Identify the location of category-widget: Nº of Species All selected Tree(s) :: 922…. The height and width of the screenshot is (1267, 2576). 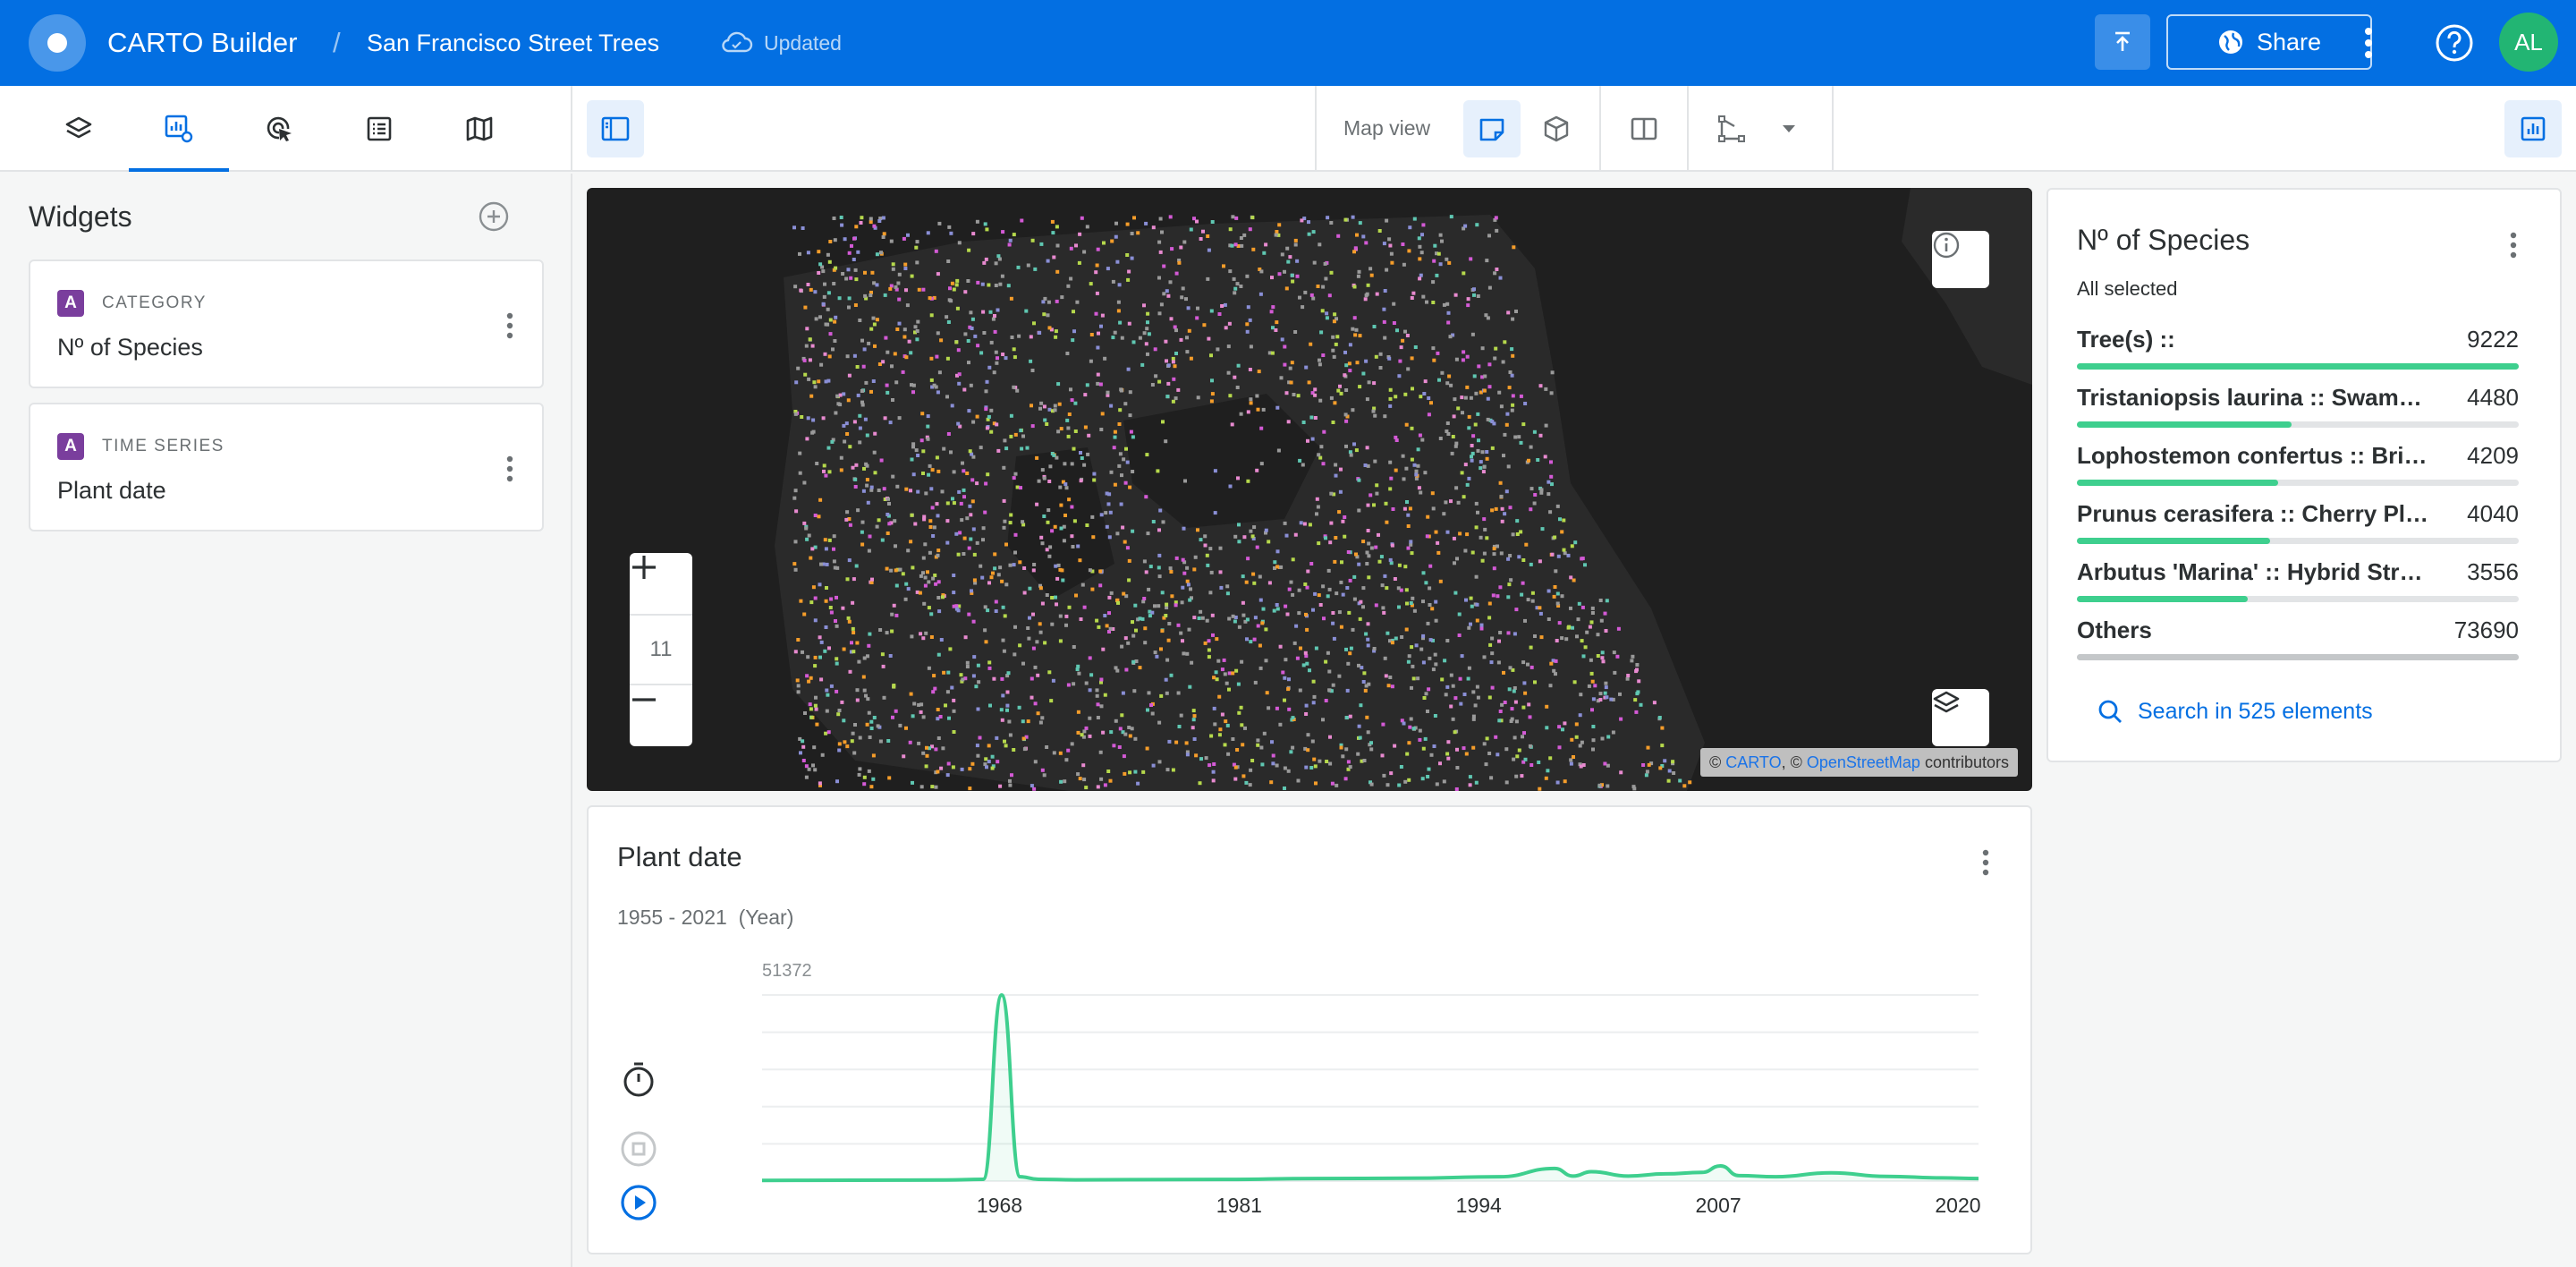
(2304, 475).